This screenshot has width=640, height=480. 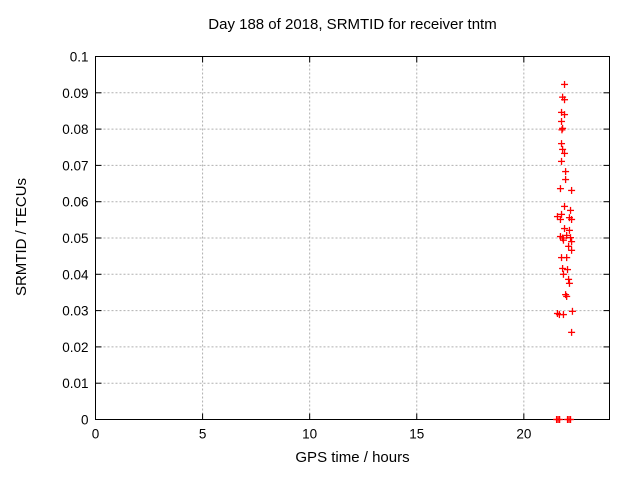 What do you see at coordinates (75, 274) in the screenshot?
I see `y-tick-label: 0.04` at bounding box center [75, 274].